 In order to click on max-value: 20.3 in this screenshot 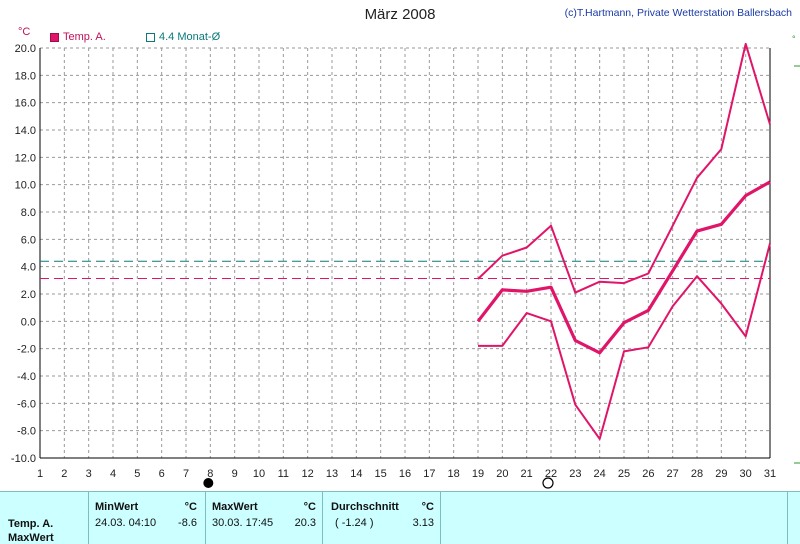, I will do `click(305, 523)`.